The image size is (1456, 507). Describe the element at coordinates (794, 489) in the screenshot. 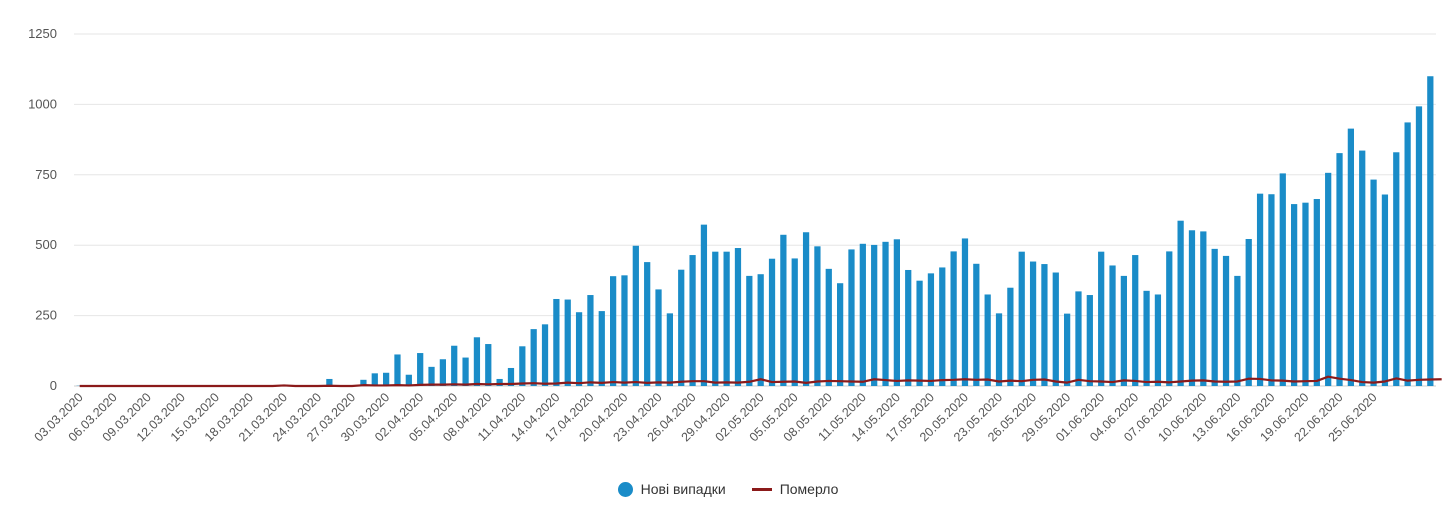

I see `legend-item-deaths: Померло` at that location.